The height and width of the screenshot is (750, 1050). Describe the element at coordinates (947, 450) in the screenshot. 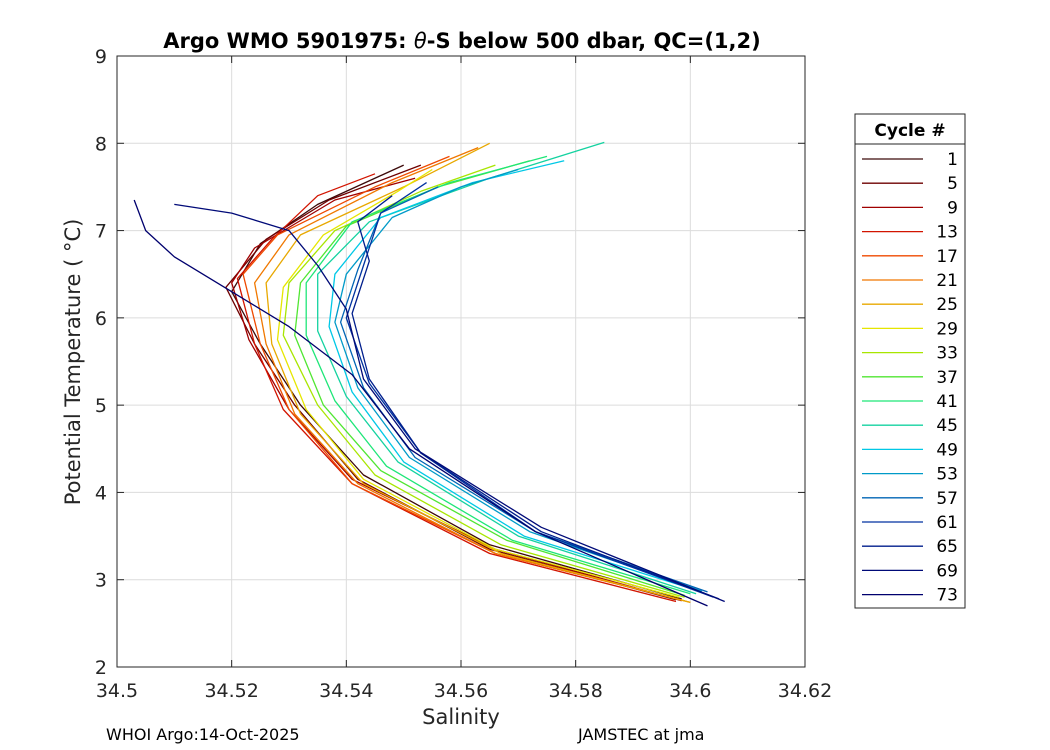

I see `legend-label-cycle-49: 49` at that location.